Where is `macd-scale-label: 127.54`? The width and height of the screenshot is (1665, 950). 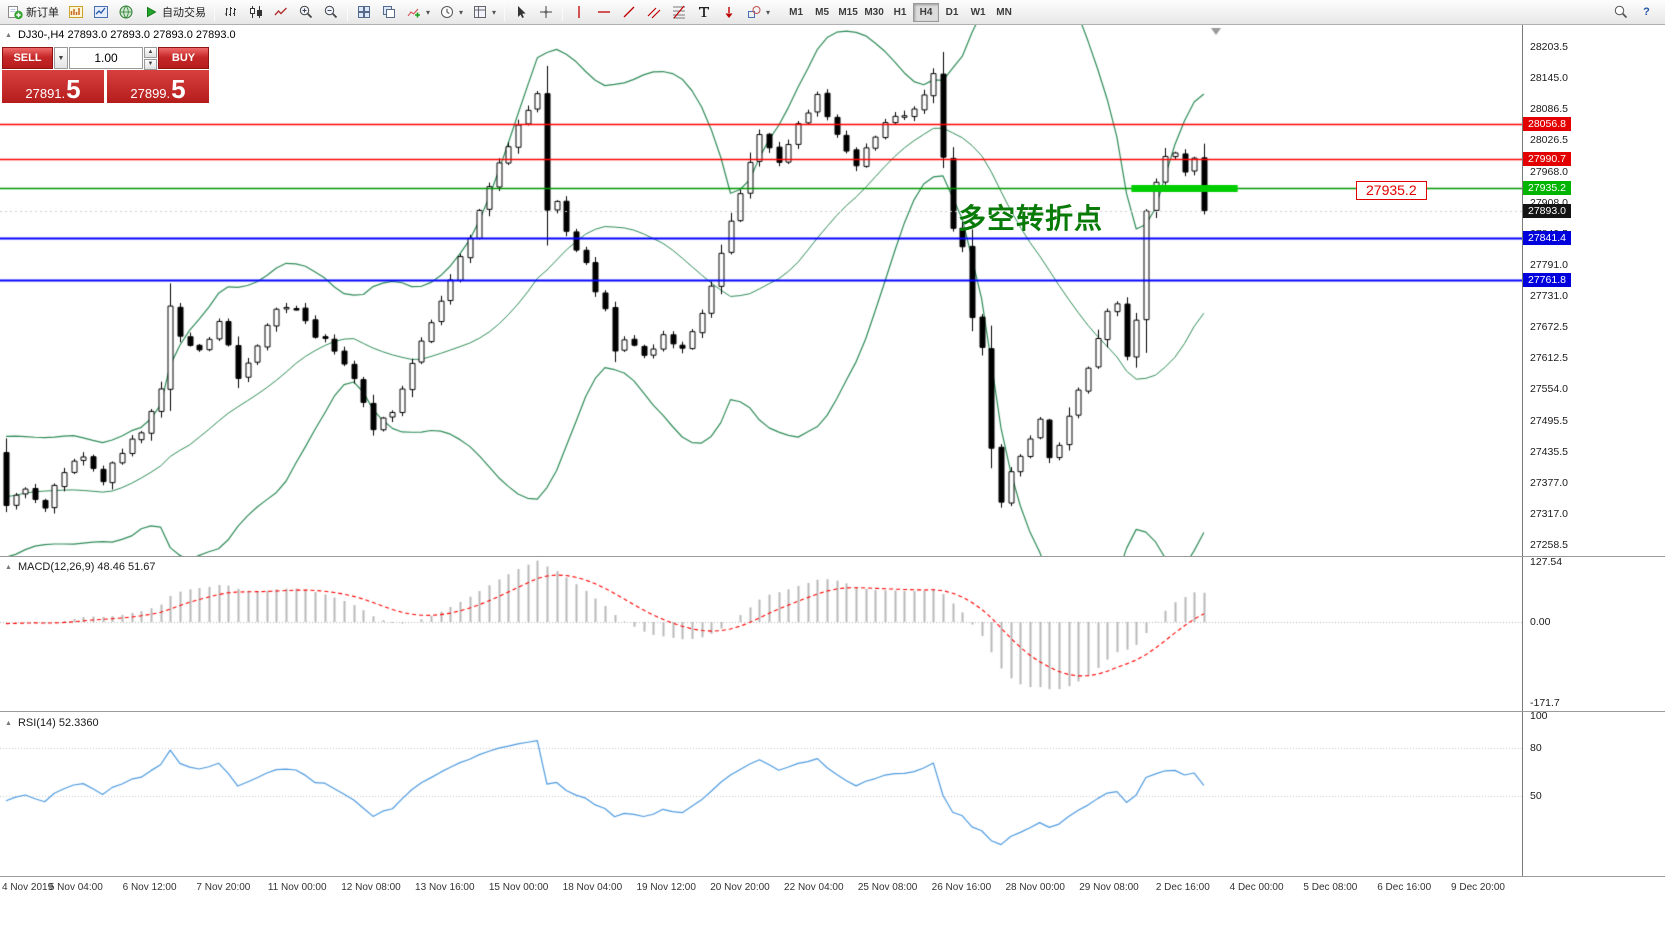
macd-scale-label: 127.54 is located at coordinates (1546, 561).